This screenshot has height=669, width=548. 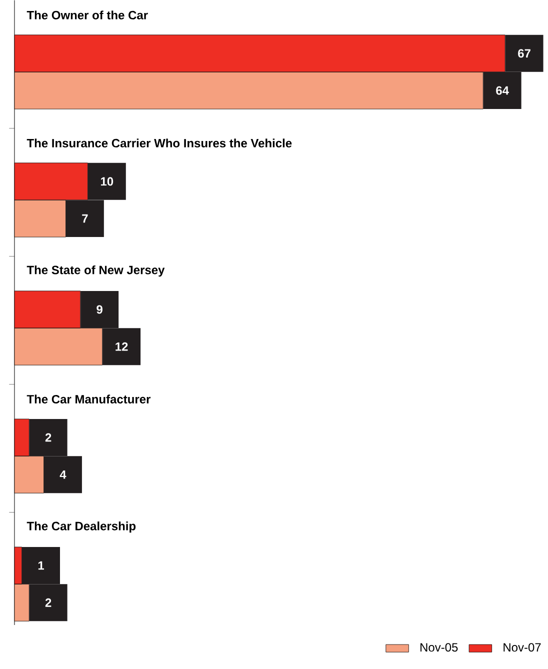 What do you see at coordinates (159, 143) in the screenshot?
I see `y-tick-label: The Insurance Carrier Who Insures the Vehicle` at bounding box center [159, 143].